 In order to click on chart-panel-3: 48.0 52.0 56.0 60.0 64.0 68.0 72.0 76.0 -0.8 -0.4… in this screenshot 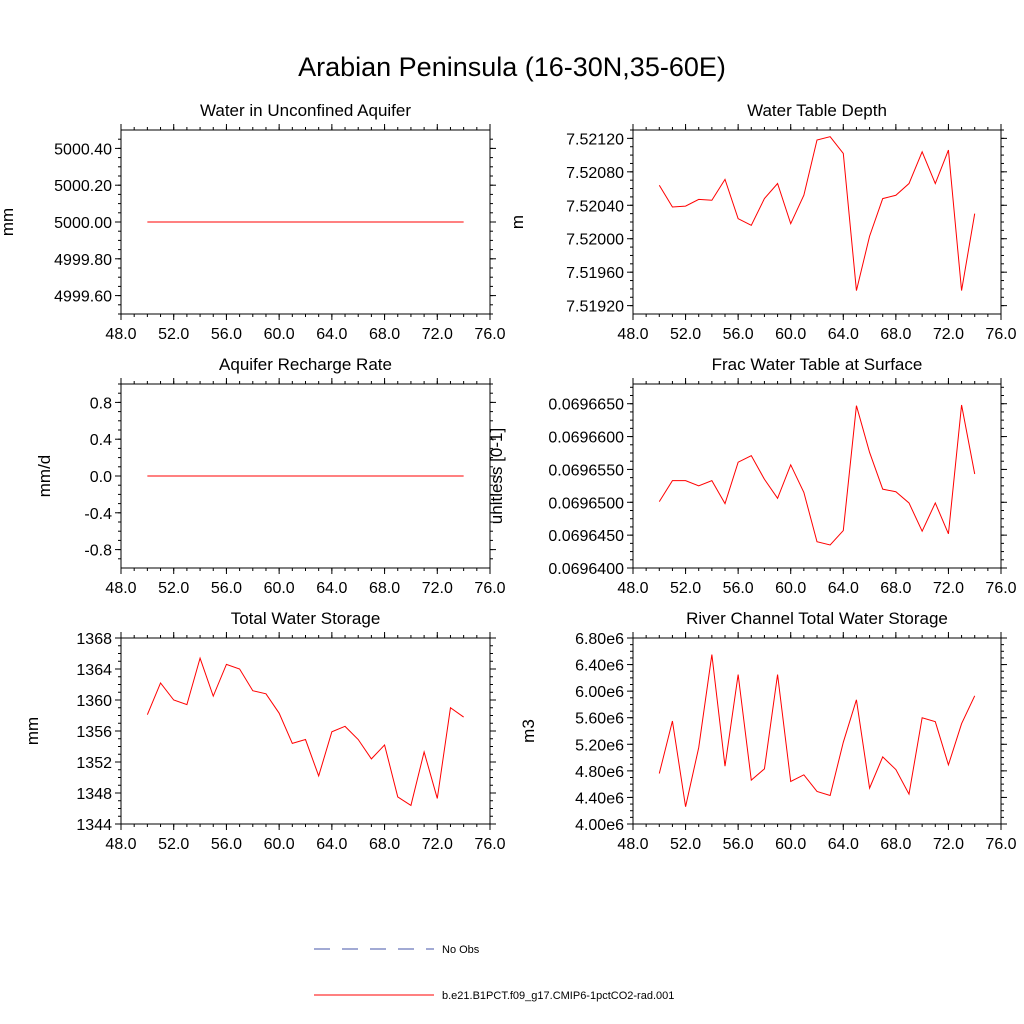, I will do `click(270, 476)`.